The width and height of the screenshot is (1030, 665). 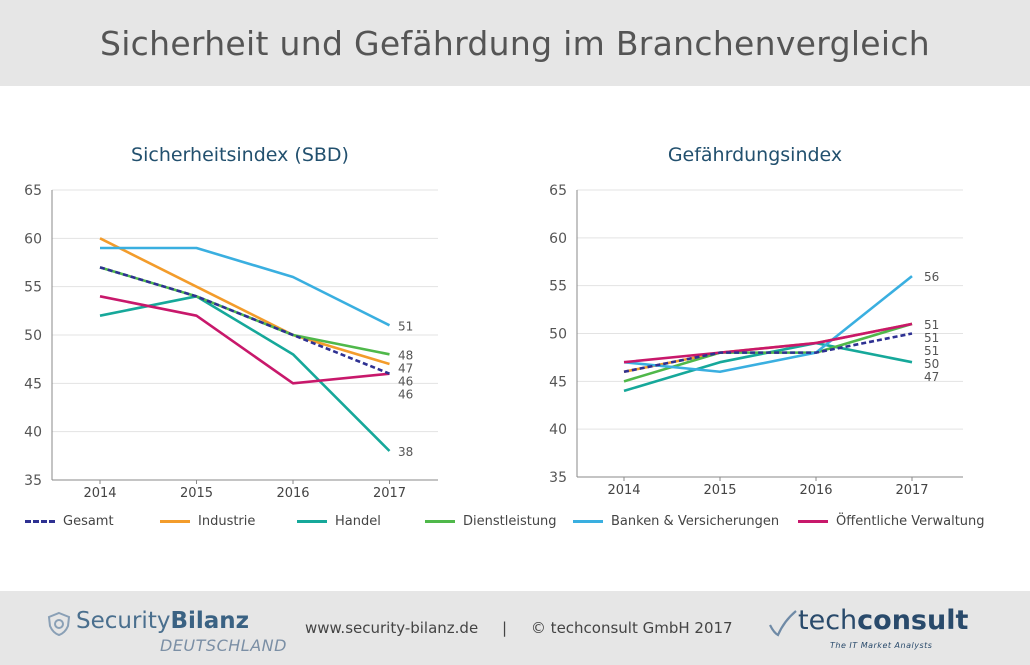 I want to click on legend-item: Öffentliche Verwaltung, so click(x=891, y=521).